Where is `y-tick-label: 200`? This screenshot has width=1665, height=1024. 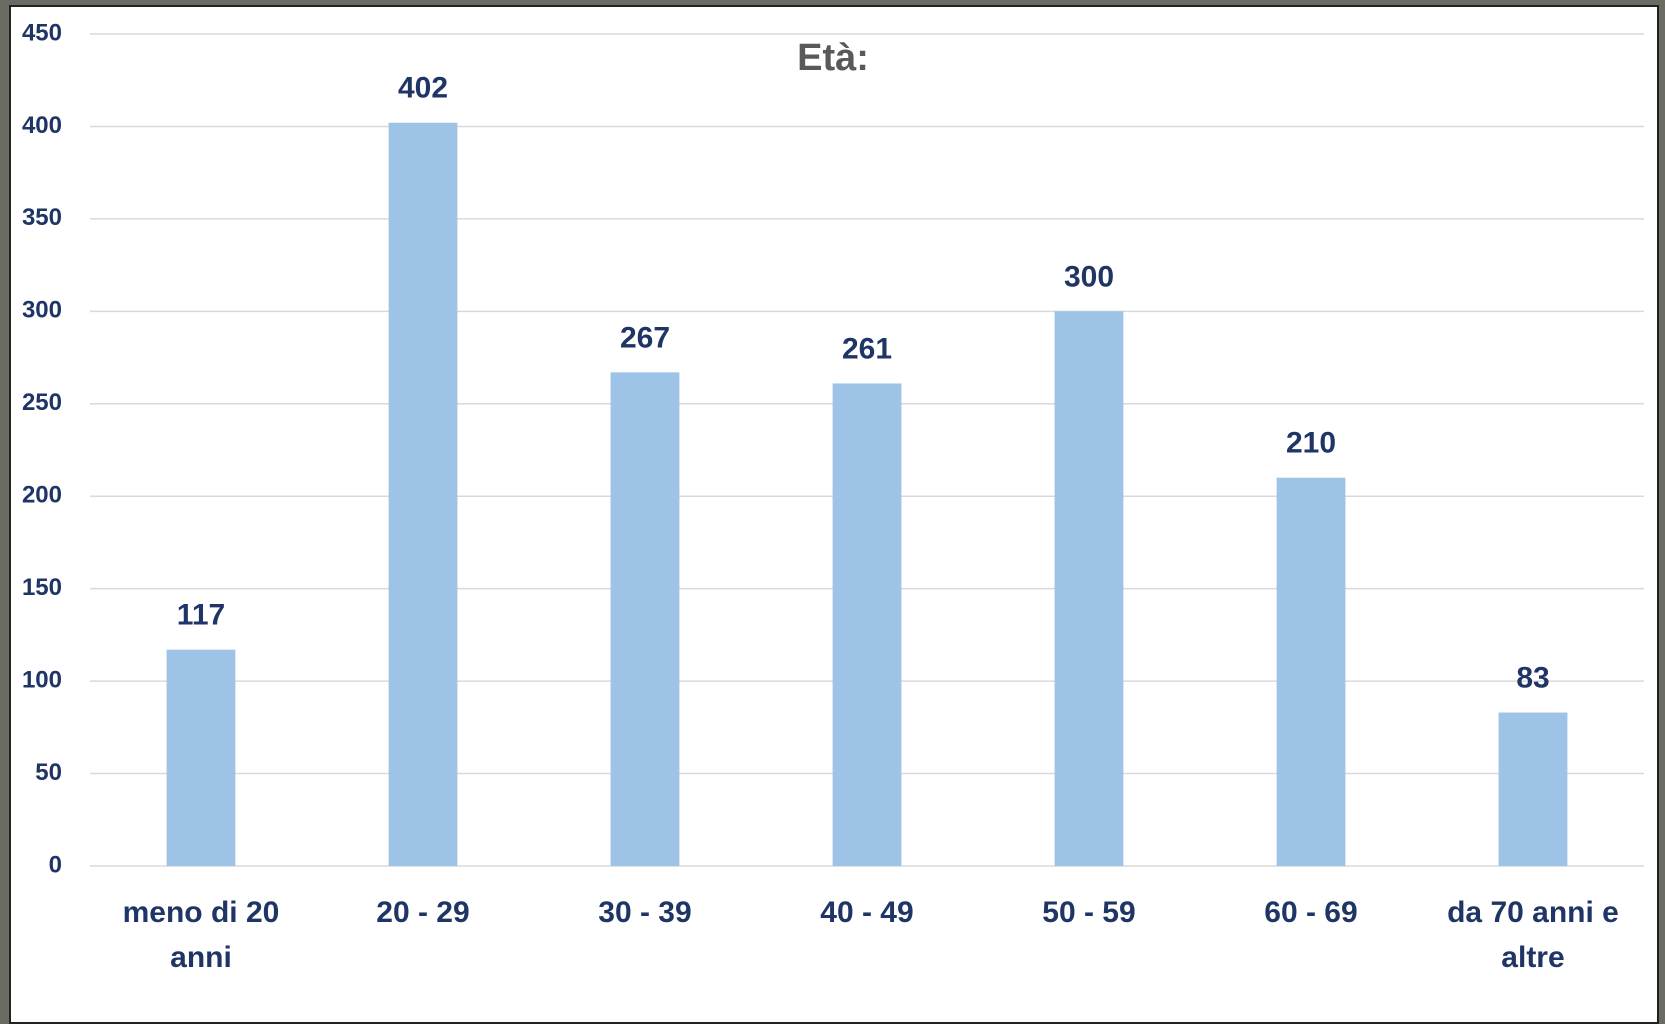 y-tick-label: 200 is located at coordinates (42, 495).